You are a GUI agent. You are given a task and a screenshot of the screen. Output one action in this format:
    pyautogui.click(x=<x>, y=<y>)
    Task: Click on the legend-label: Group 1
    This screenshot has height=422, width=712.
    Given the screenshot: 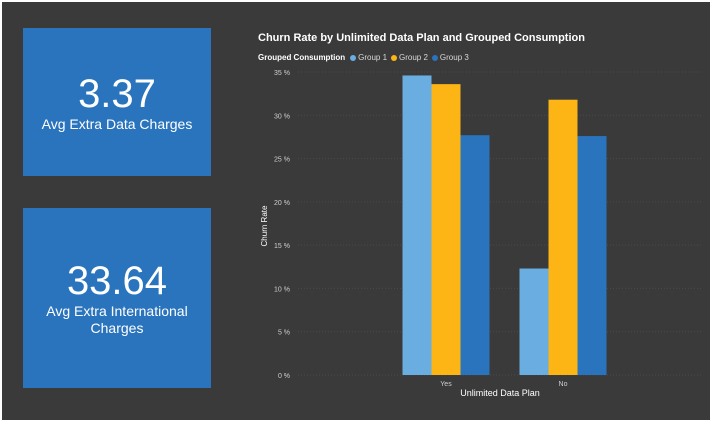 What is the action you would take?
    pyautogui.click(x=373, y=57)
    